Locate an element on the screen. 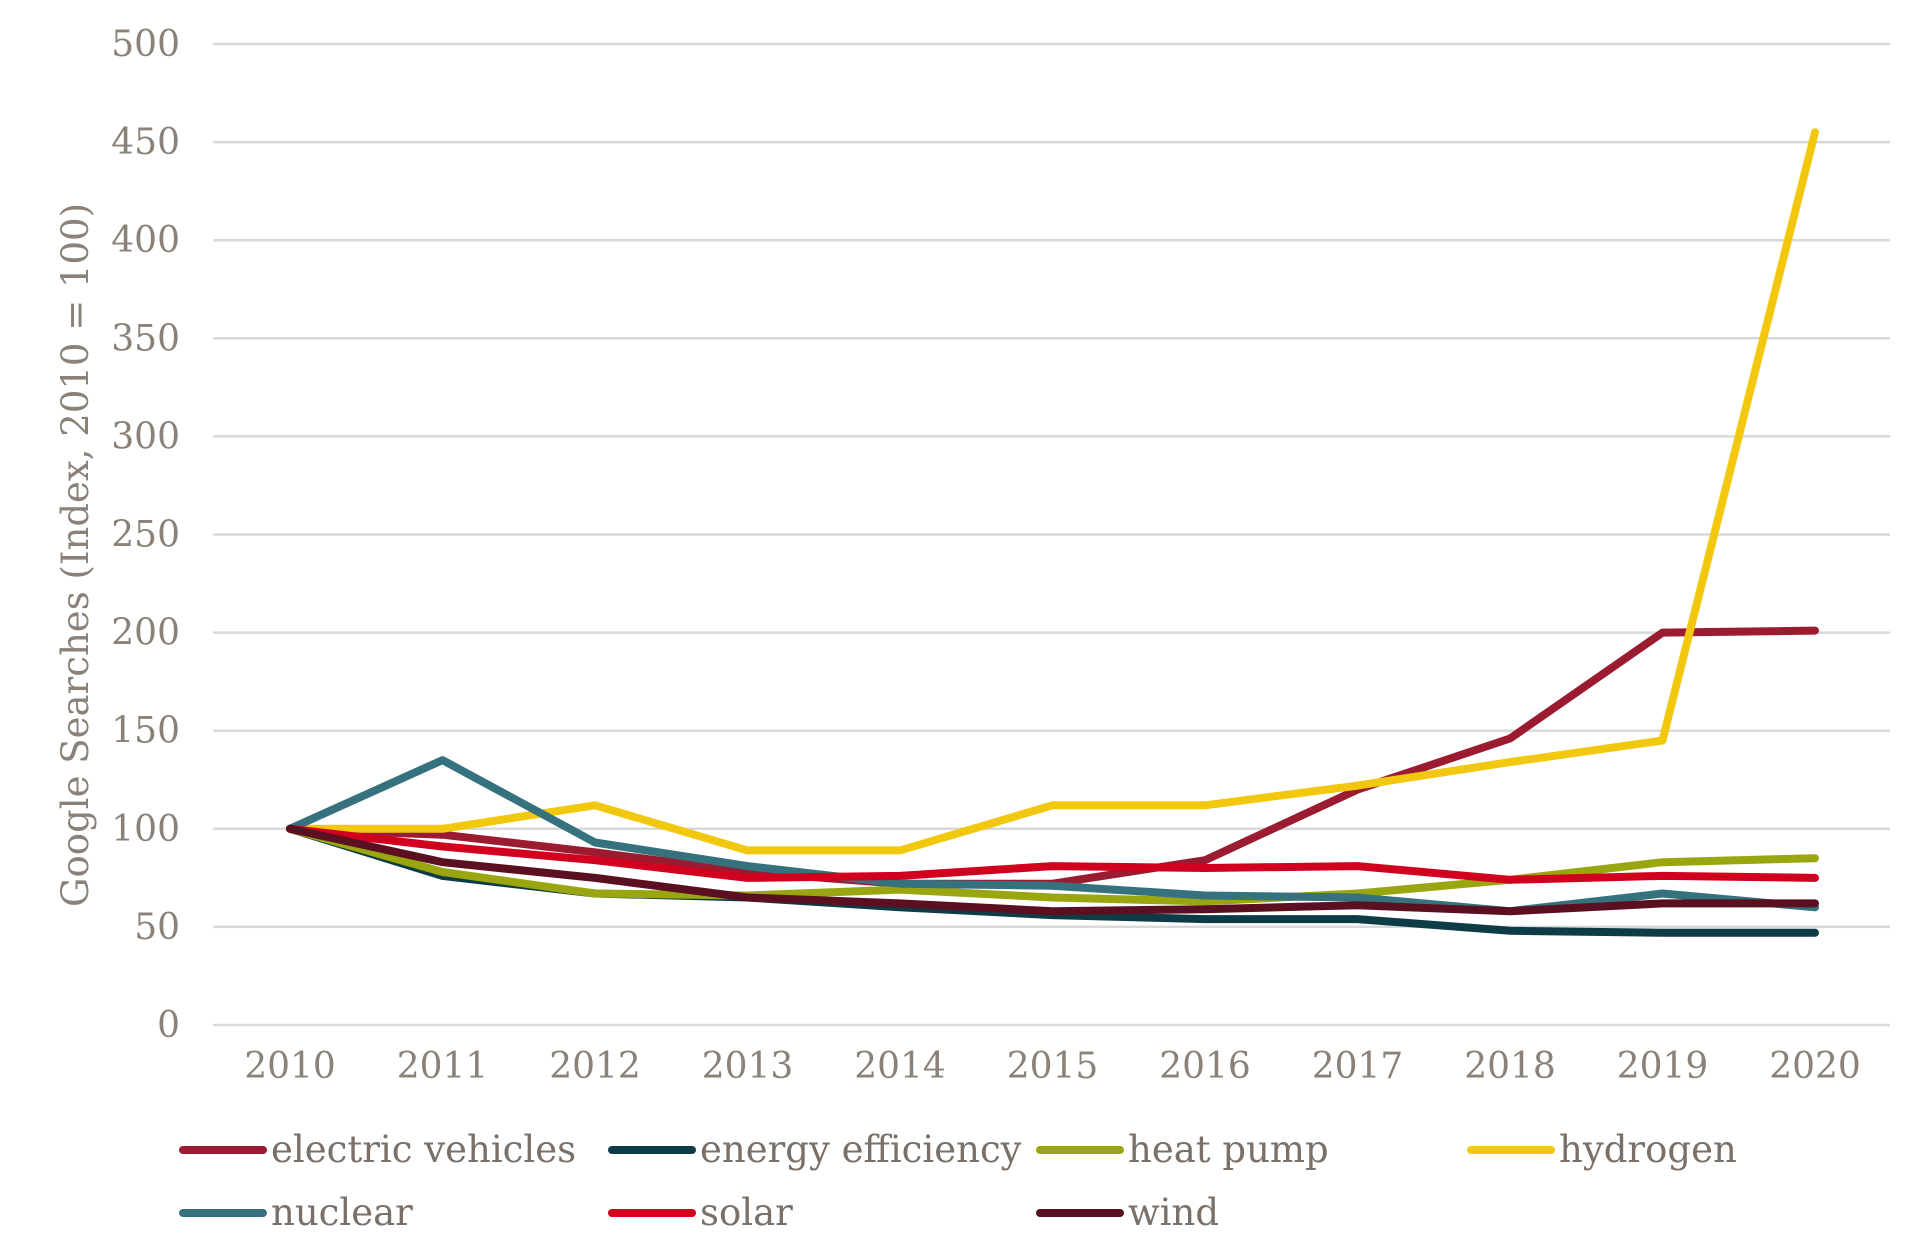  y-axis-ticks: 0 50 100 150 200 250 300 350 400 450 500 is located at coordinates (145, 535).